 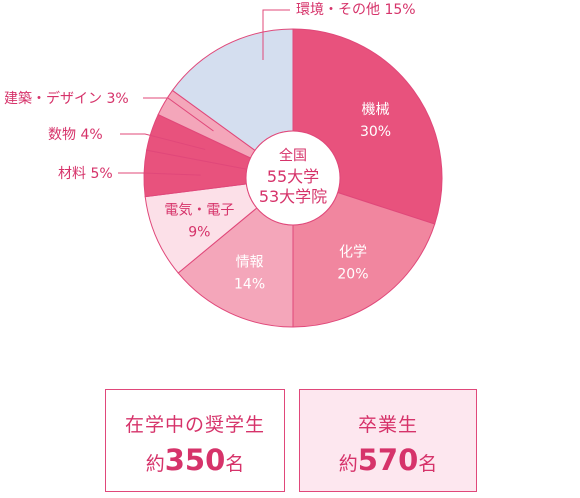 What do you see at coordinates (66, 98) in the screenshot?
I see `slice-label-建築-デザイン: 建築・デザイン 3%` at bounding box center [66, 98].